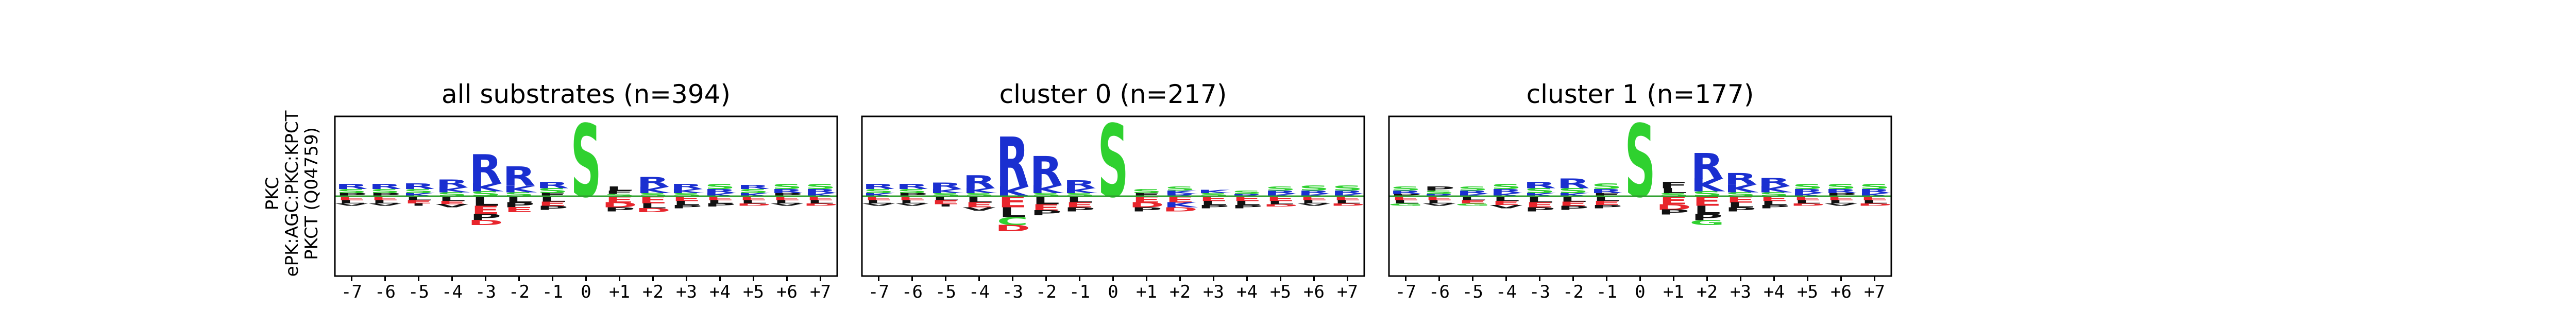 The height and width of the screenshot is (309, 2576). Describe the element at coordinates (820, 191) in the screenshot. I see `logo-letter-R-+7: R` at that location.